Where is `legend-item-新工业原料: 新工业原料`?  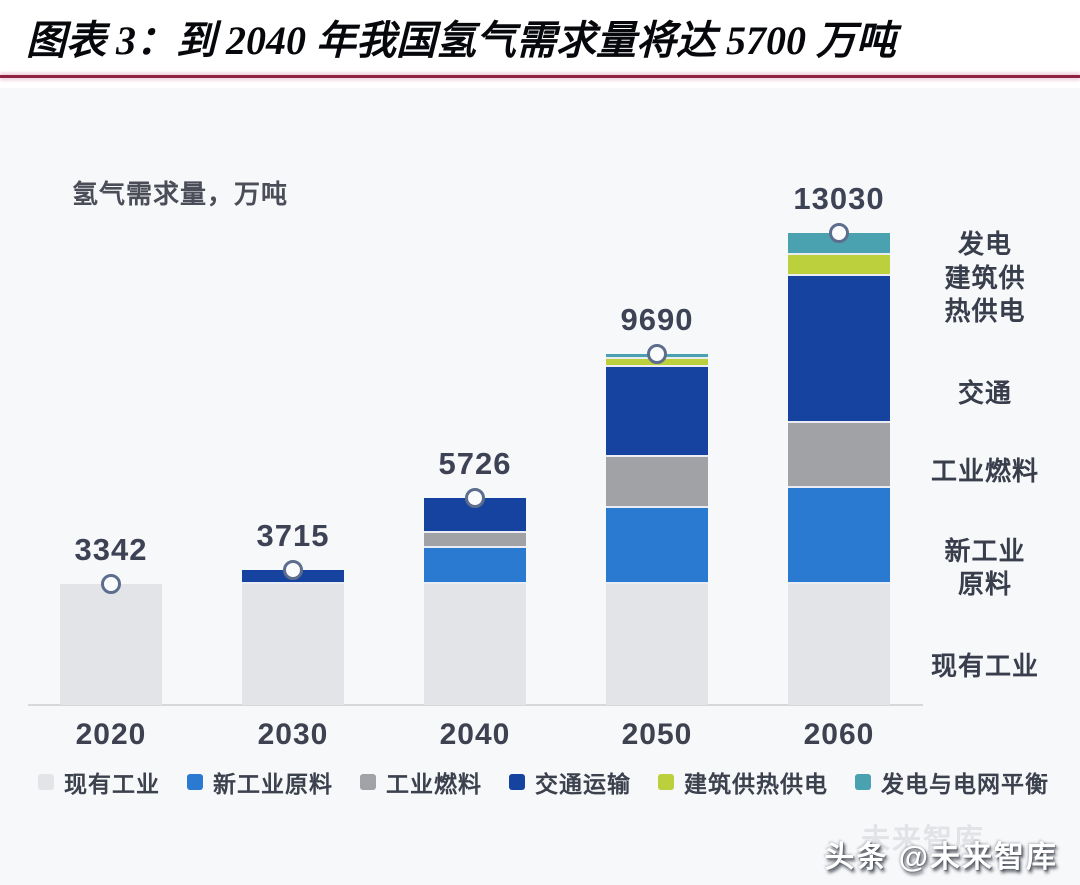 legend-item-新工业原料: 新工业原料 is located at coordinates (260, 782).